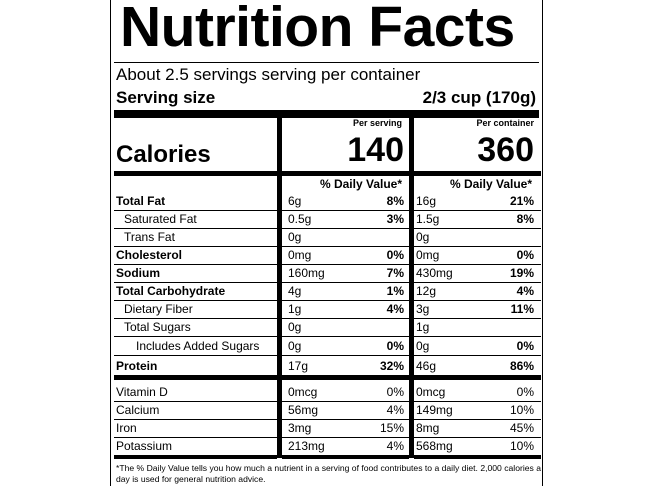 This screenshot has height=486, width=650. I want to click on title-rule, so click(326, 62).